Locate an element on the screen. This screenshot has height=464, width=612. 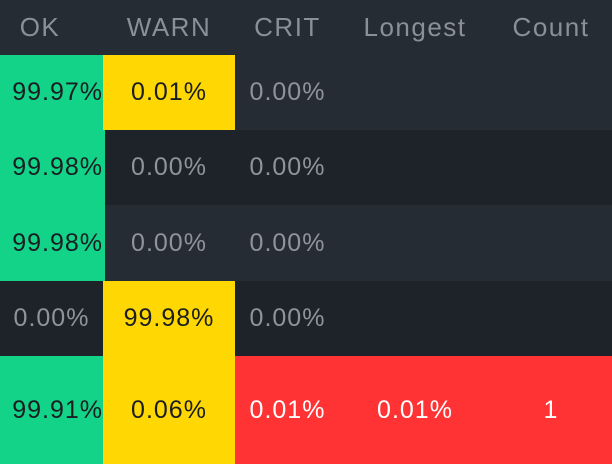
header-warn: WARN is located at coordinates (169, 27).